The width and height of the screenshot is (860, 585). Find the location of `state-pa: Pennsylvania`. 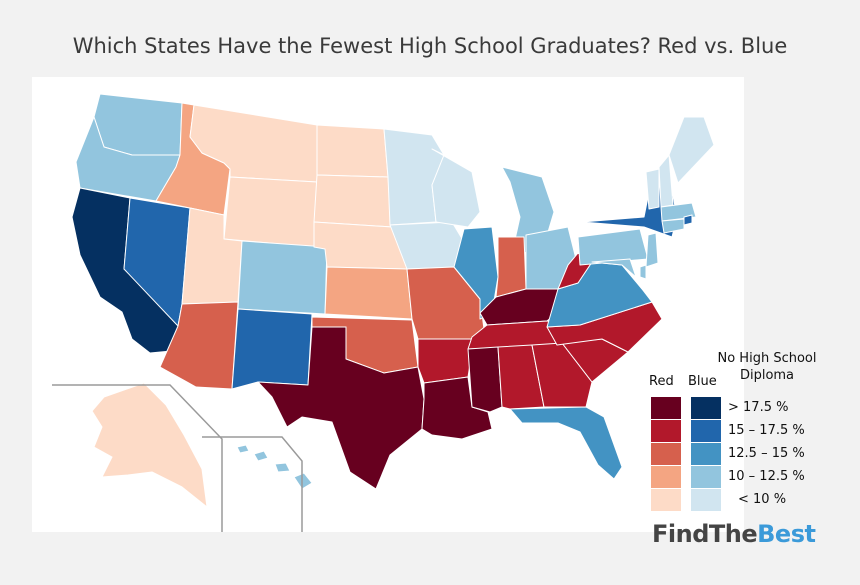

state-pa: Pennsylvania is located at coordinates (613, 247).